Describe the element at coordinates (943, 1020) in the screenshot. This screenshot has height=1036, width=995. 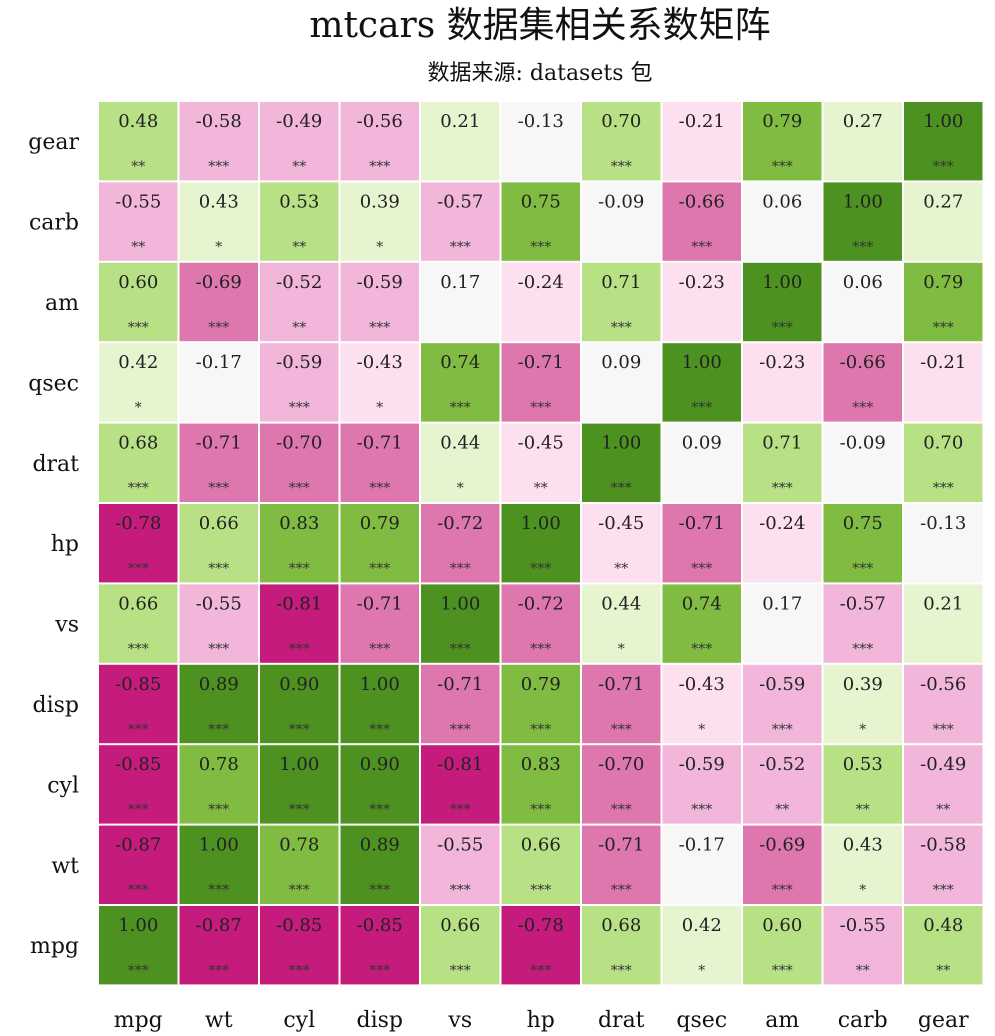
I see `x-tick-label: gear` at that location.